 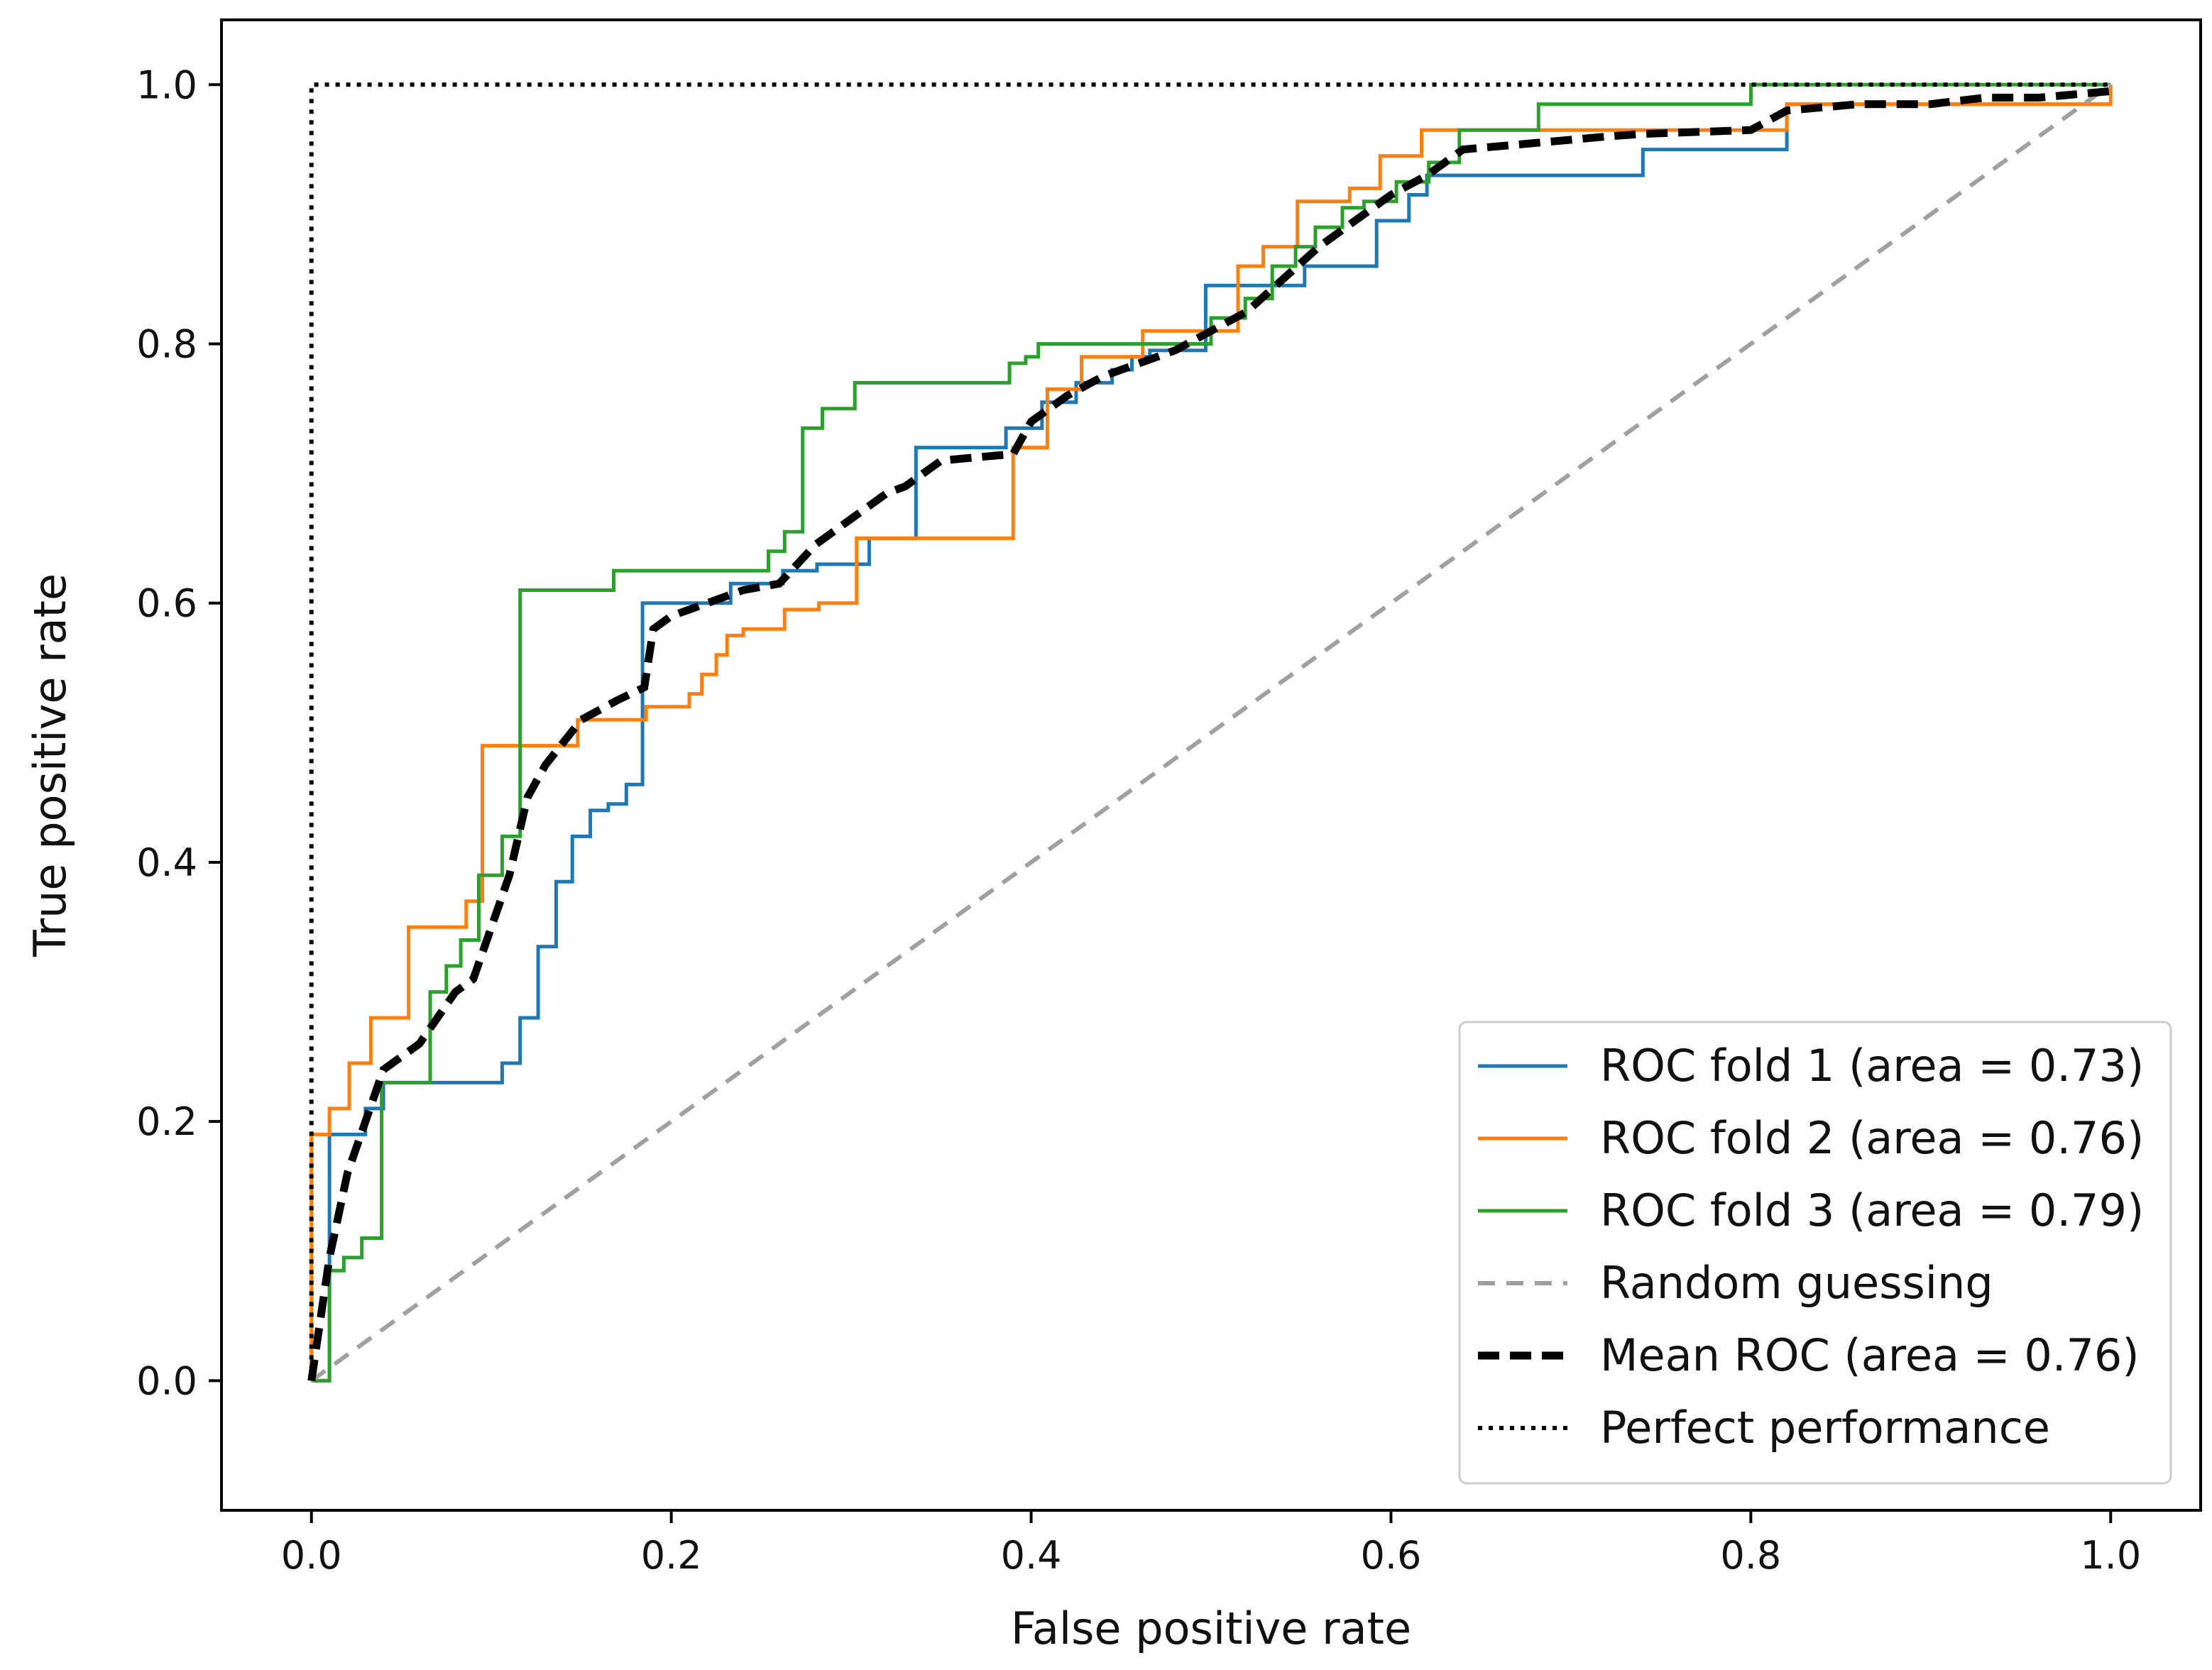 What do you see at coordinates (1796, 1283) in the screenshot?
I see `legend-label-4: Random guessing` at bounding box center [1796, 1283].